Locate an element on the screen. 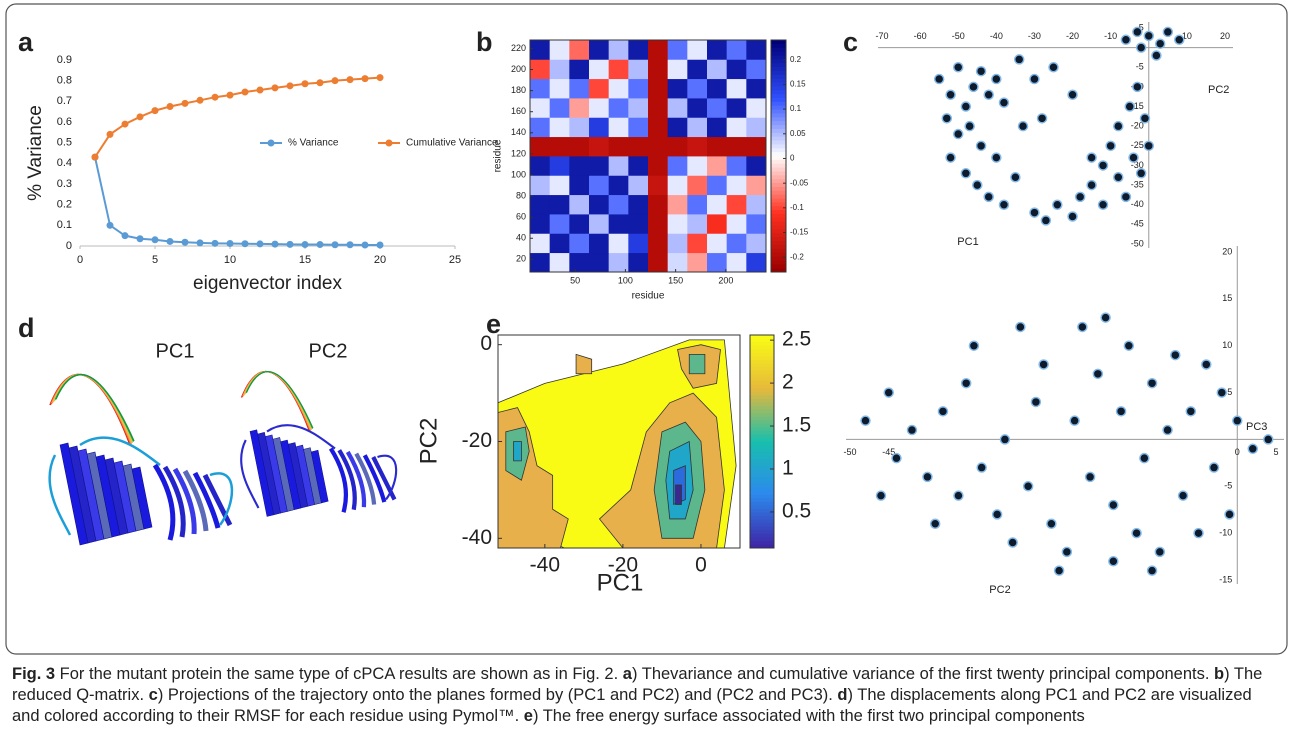 Image resolution: width=1293 pixels, height=748 pixels. loop is located at coordinates (319, 466).